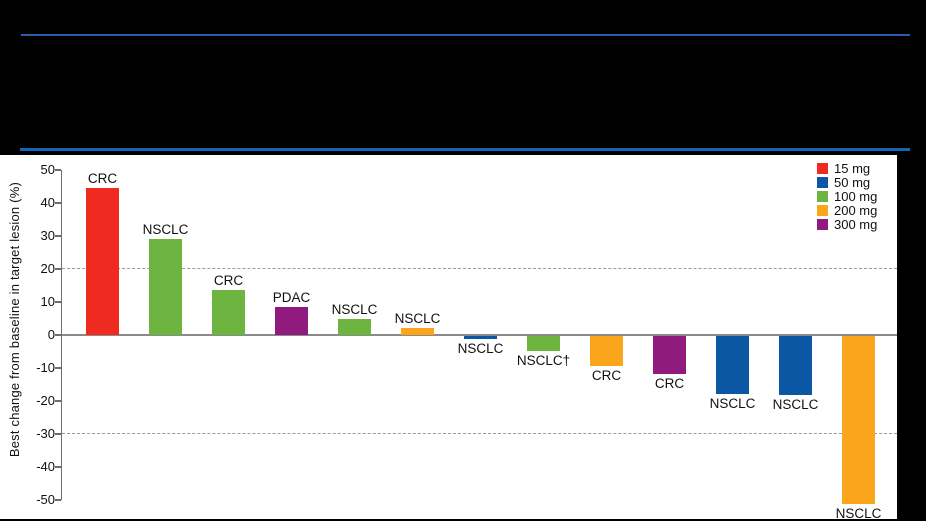 Image resolution: width=926 pixels, height=521 pixels. I want to click on bar-label: NSCLC†, so click(543, 360).